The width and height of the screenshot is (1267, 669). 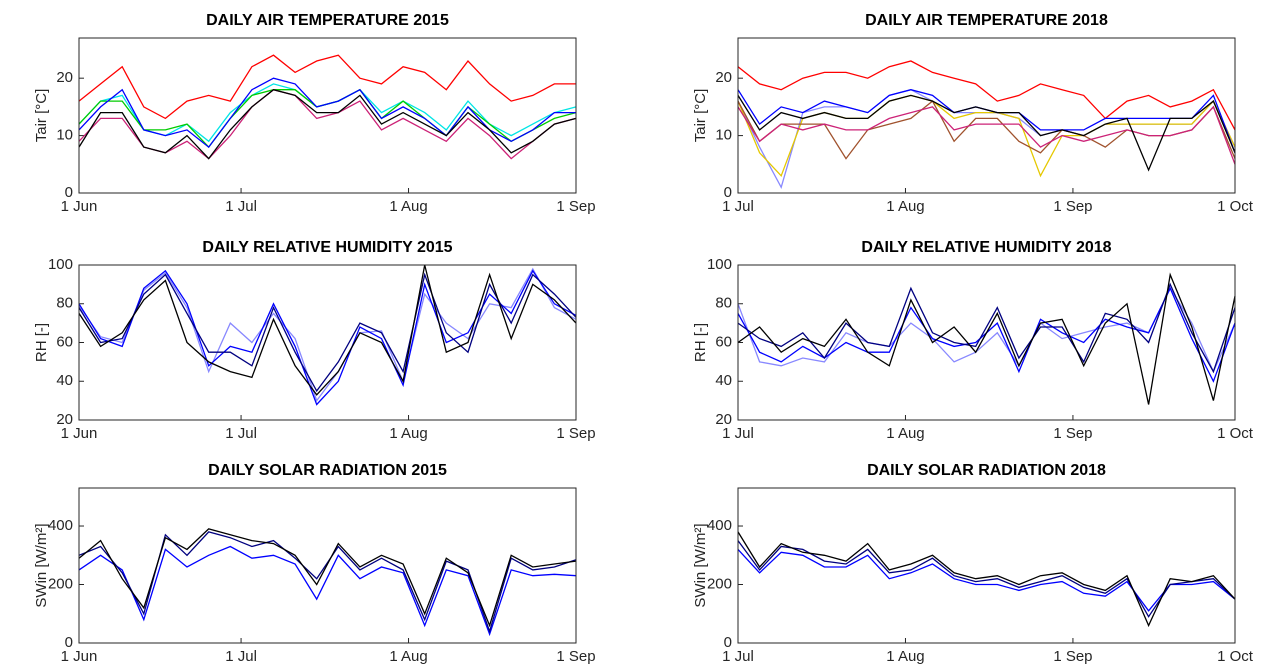 What do you see at coordinates (986, 20) in the screenshot?
I see `chart-title: DAILY AIR TEMPERATURE 2018` at bounding box center [986, 20].